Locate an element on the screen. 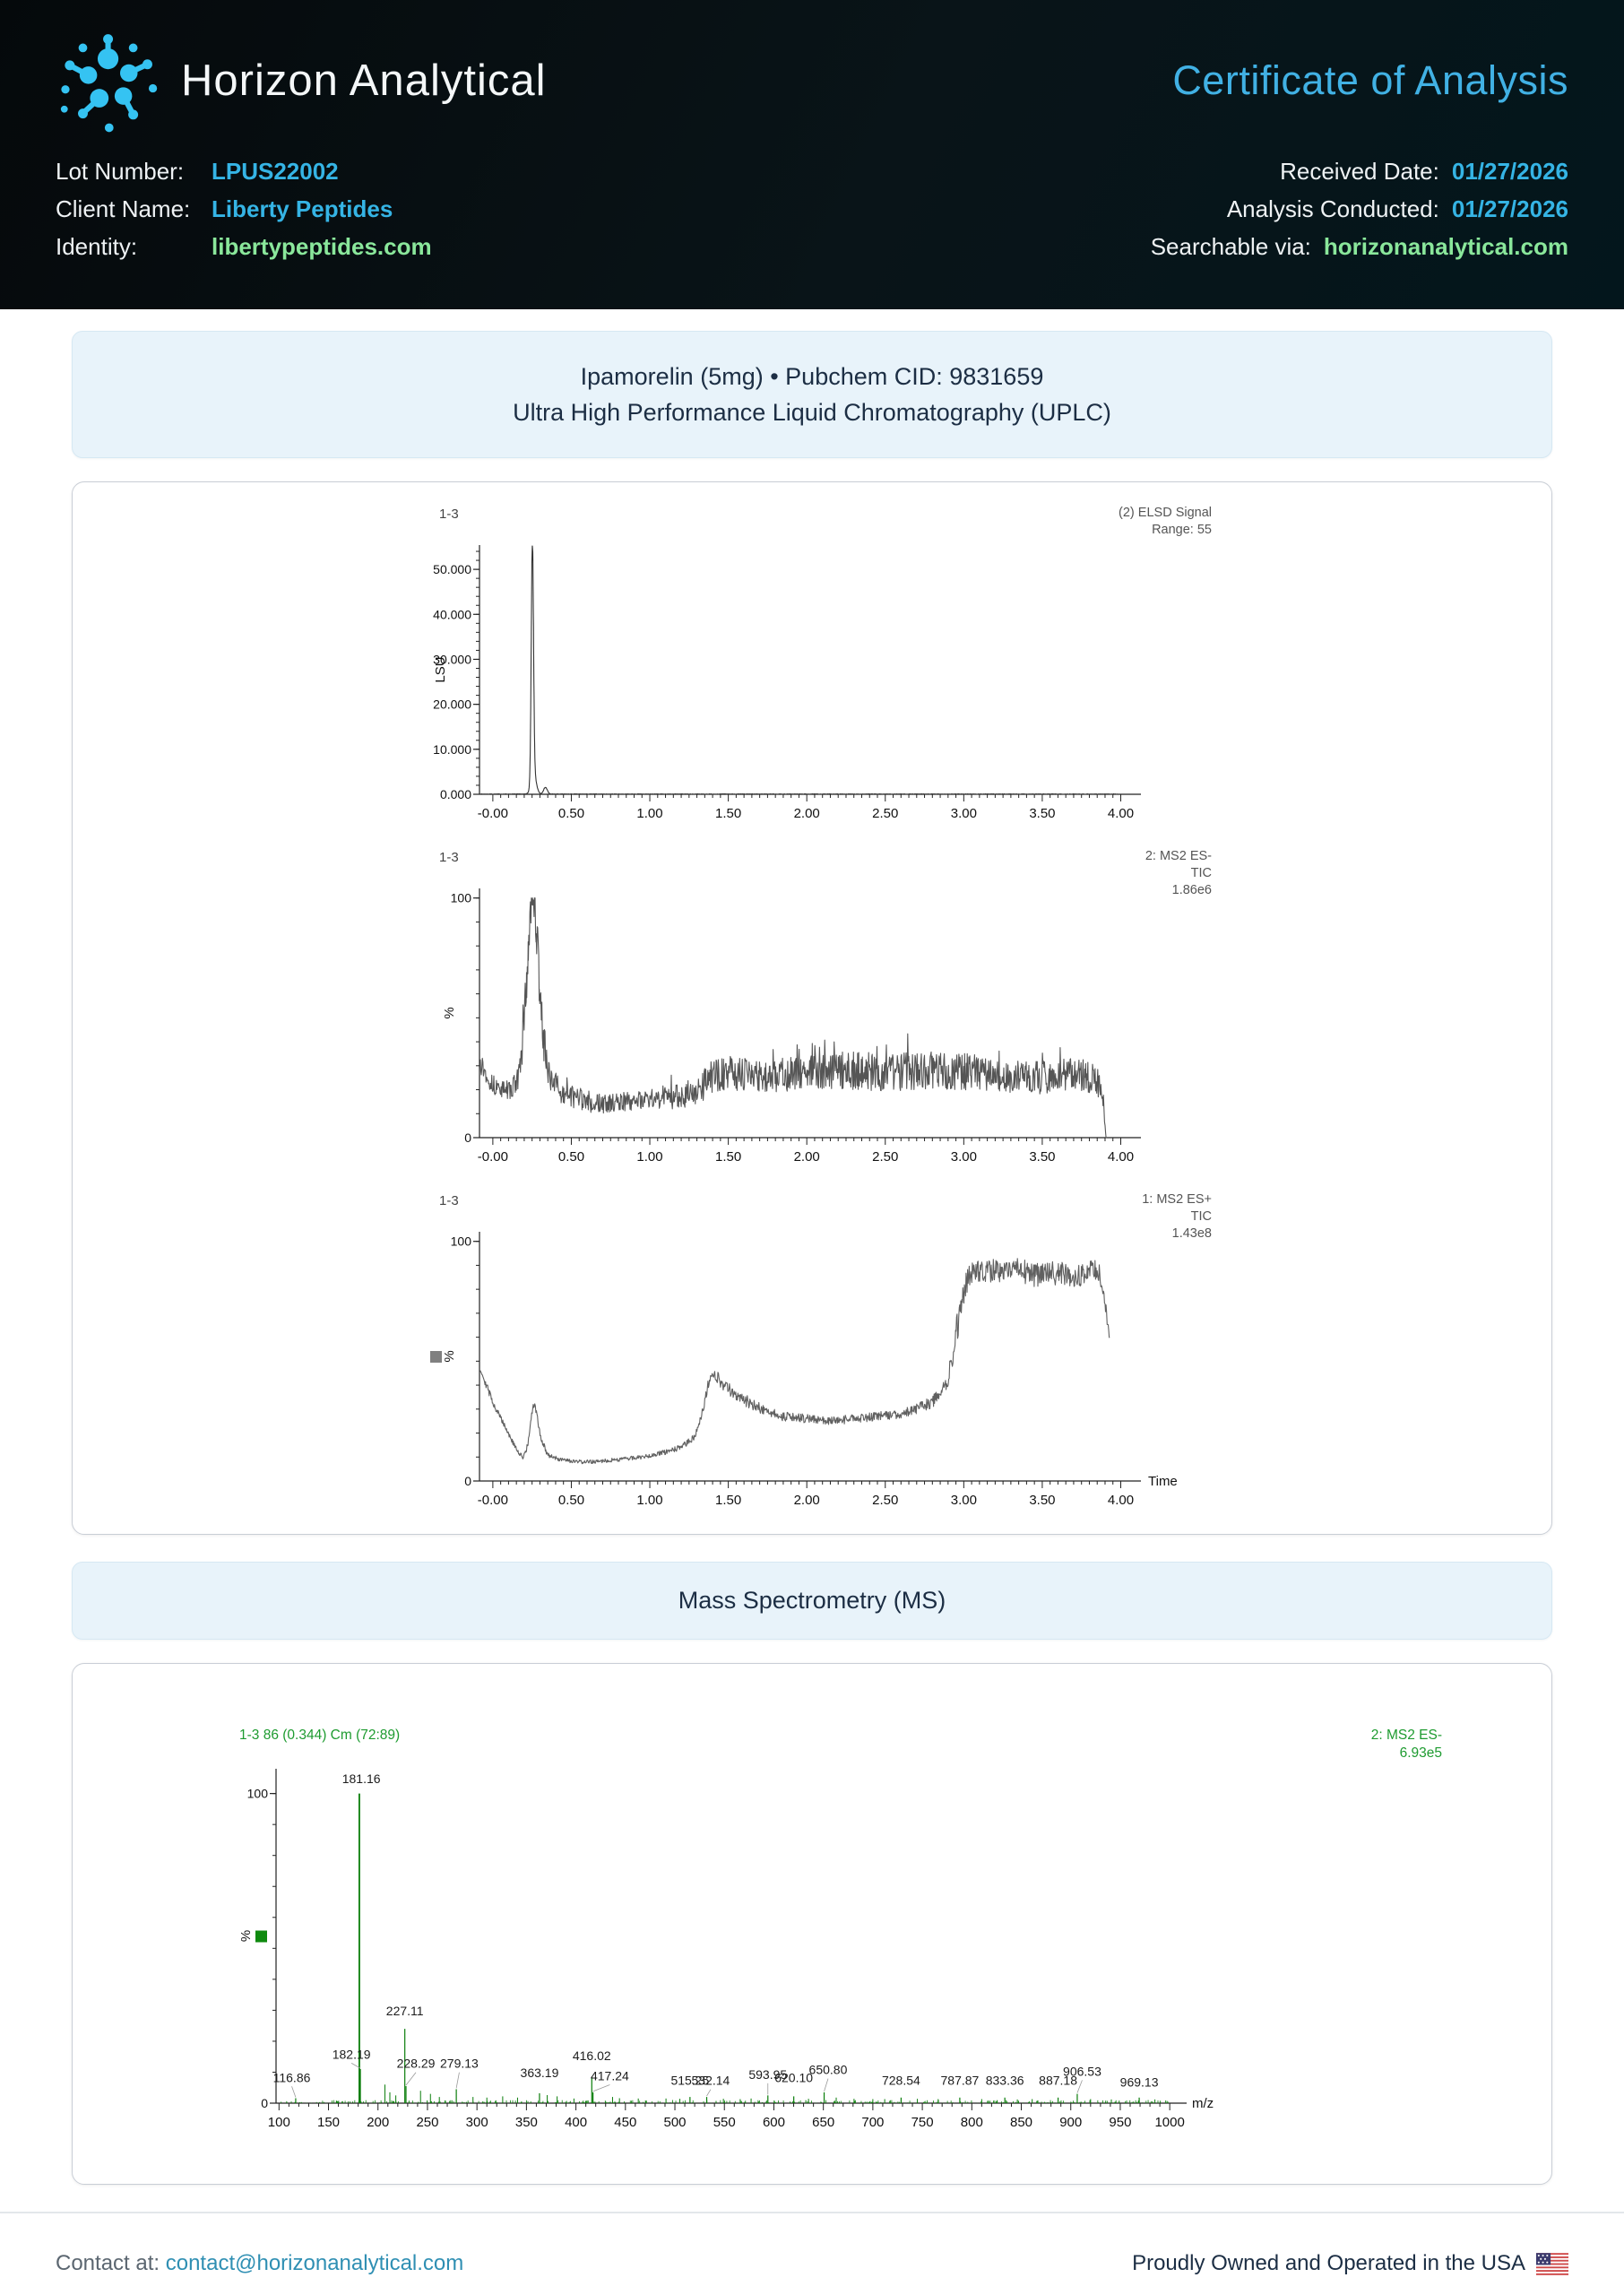 This screenshot has height=2295, width=1624. svg-text: 40.000 is located at coordinates (452, 614).